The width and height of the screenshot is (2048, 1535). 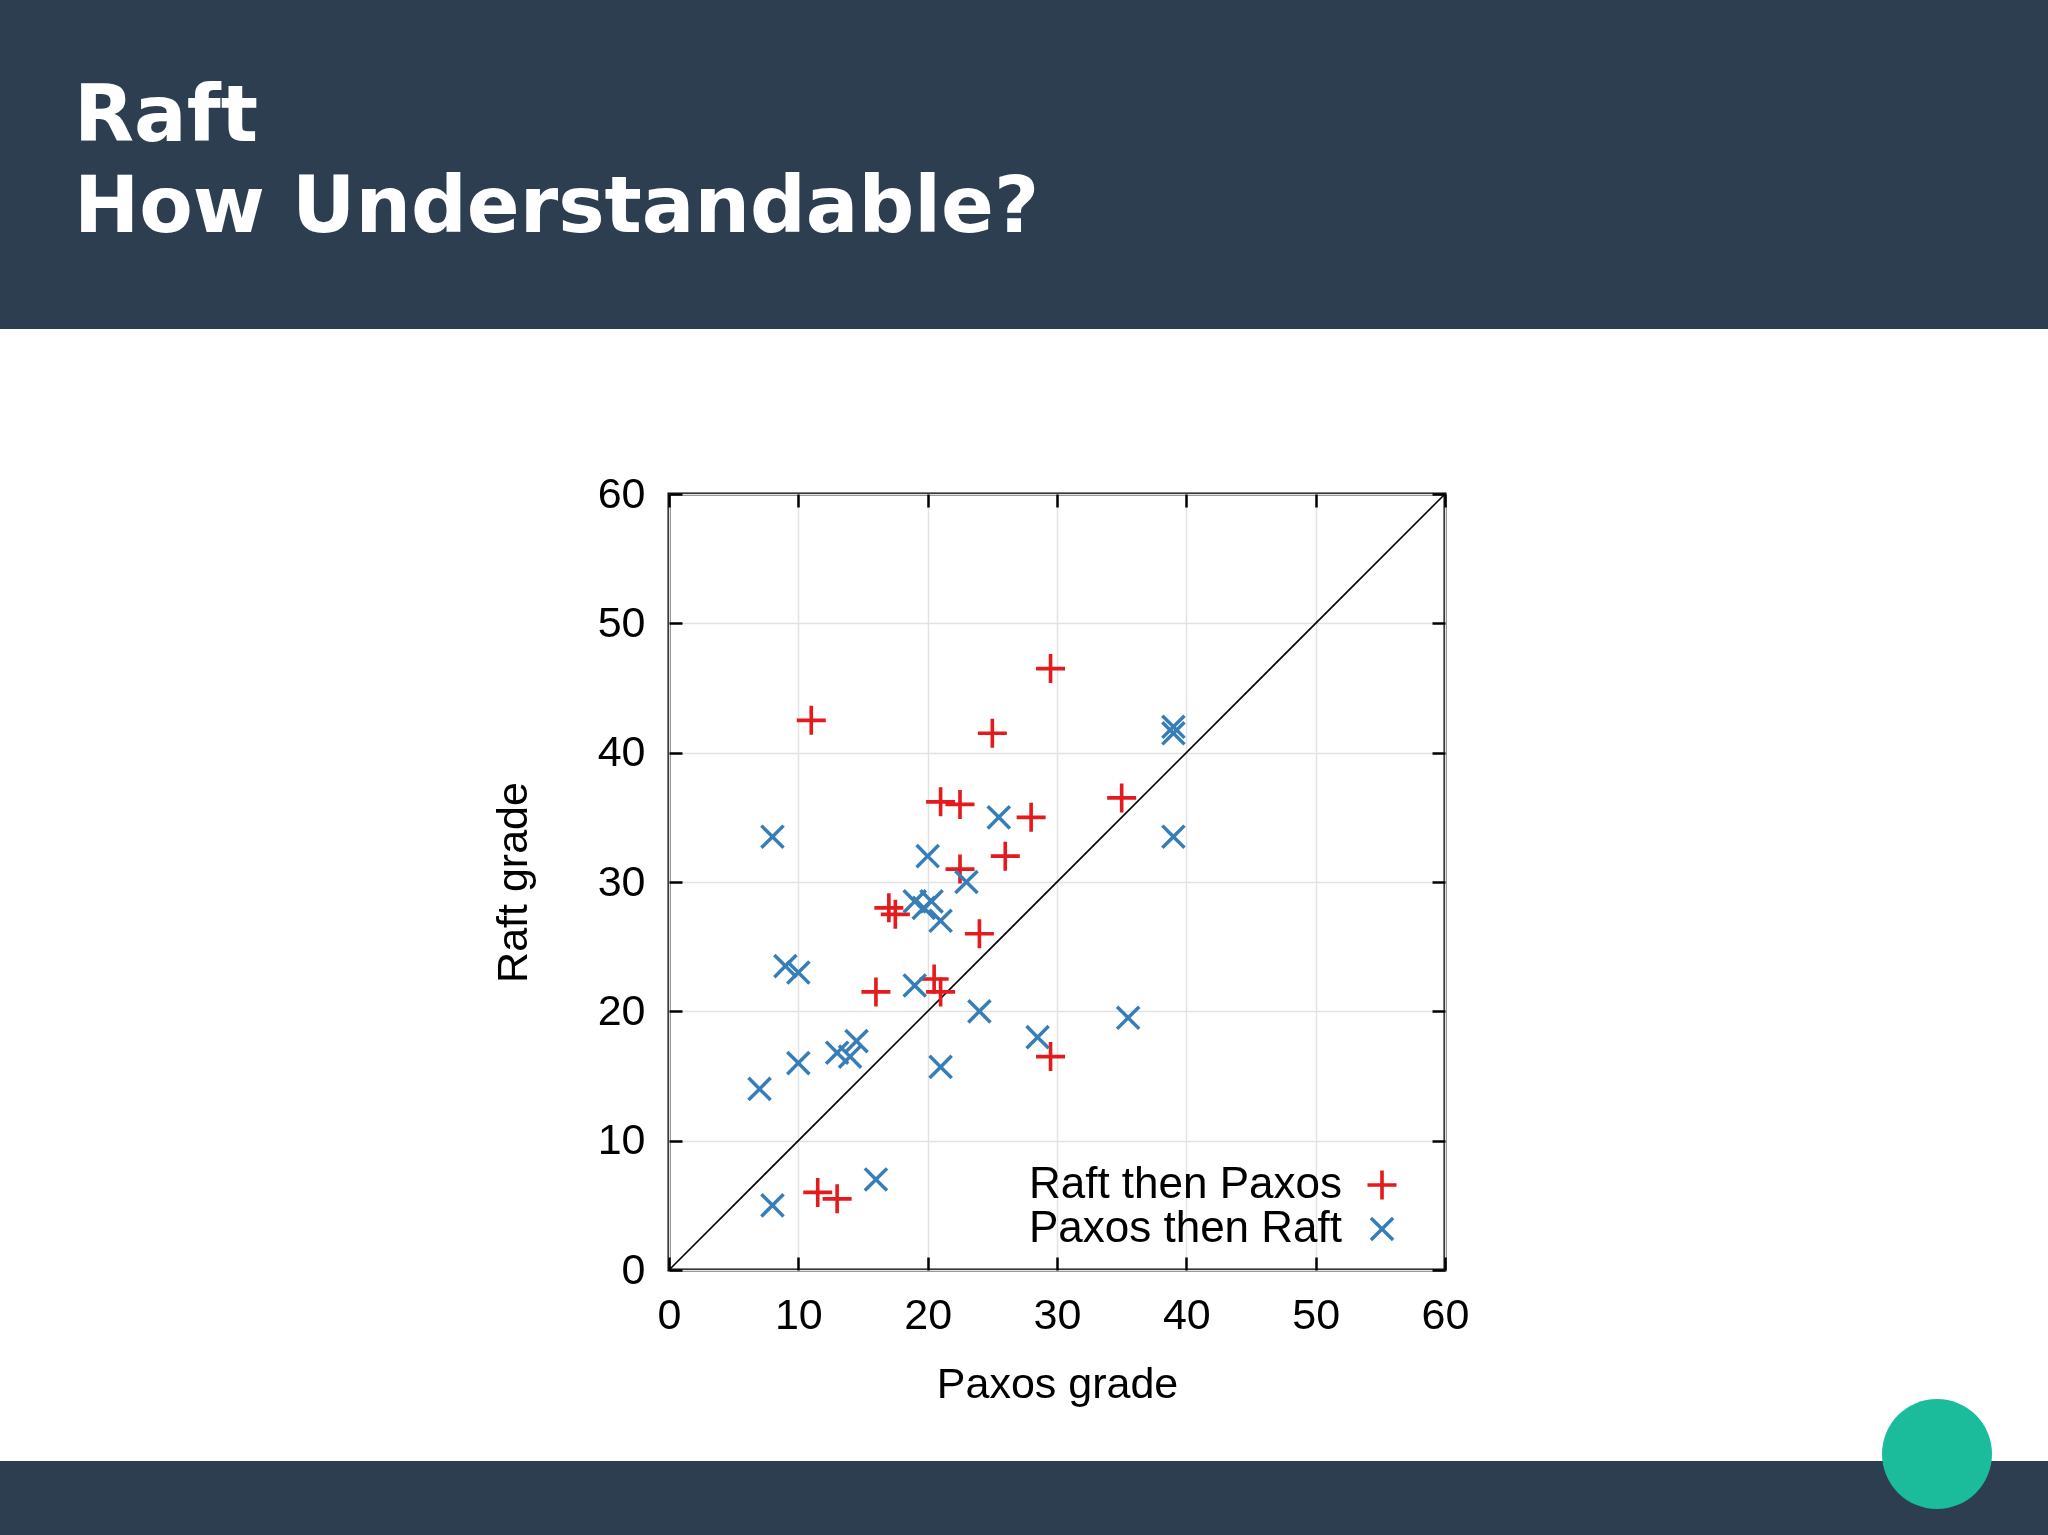 What do you see at coordinates (1445, 1313) in the screenshot?
I see `x-tick-label: 60` at bounding box center [1445, 1313].